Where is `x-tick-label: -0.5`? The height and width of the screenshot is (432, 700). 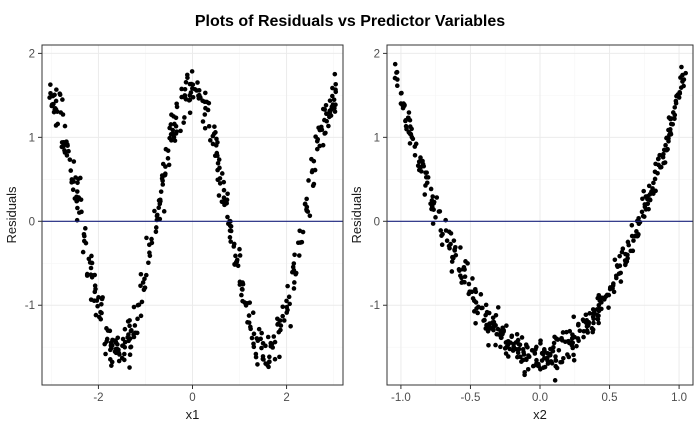
x-tick-label: -0.5 is located at coordinates (471, 398).